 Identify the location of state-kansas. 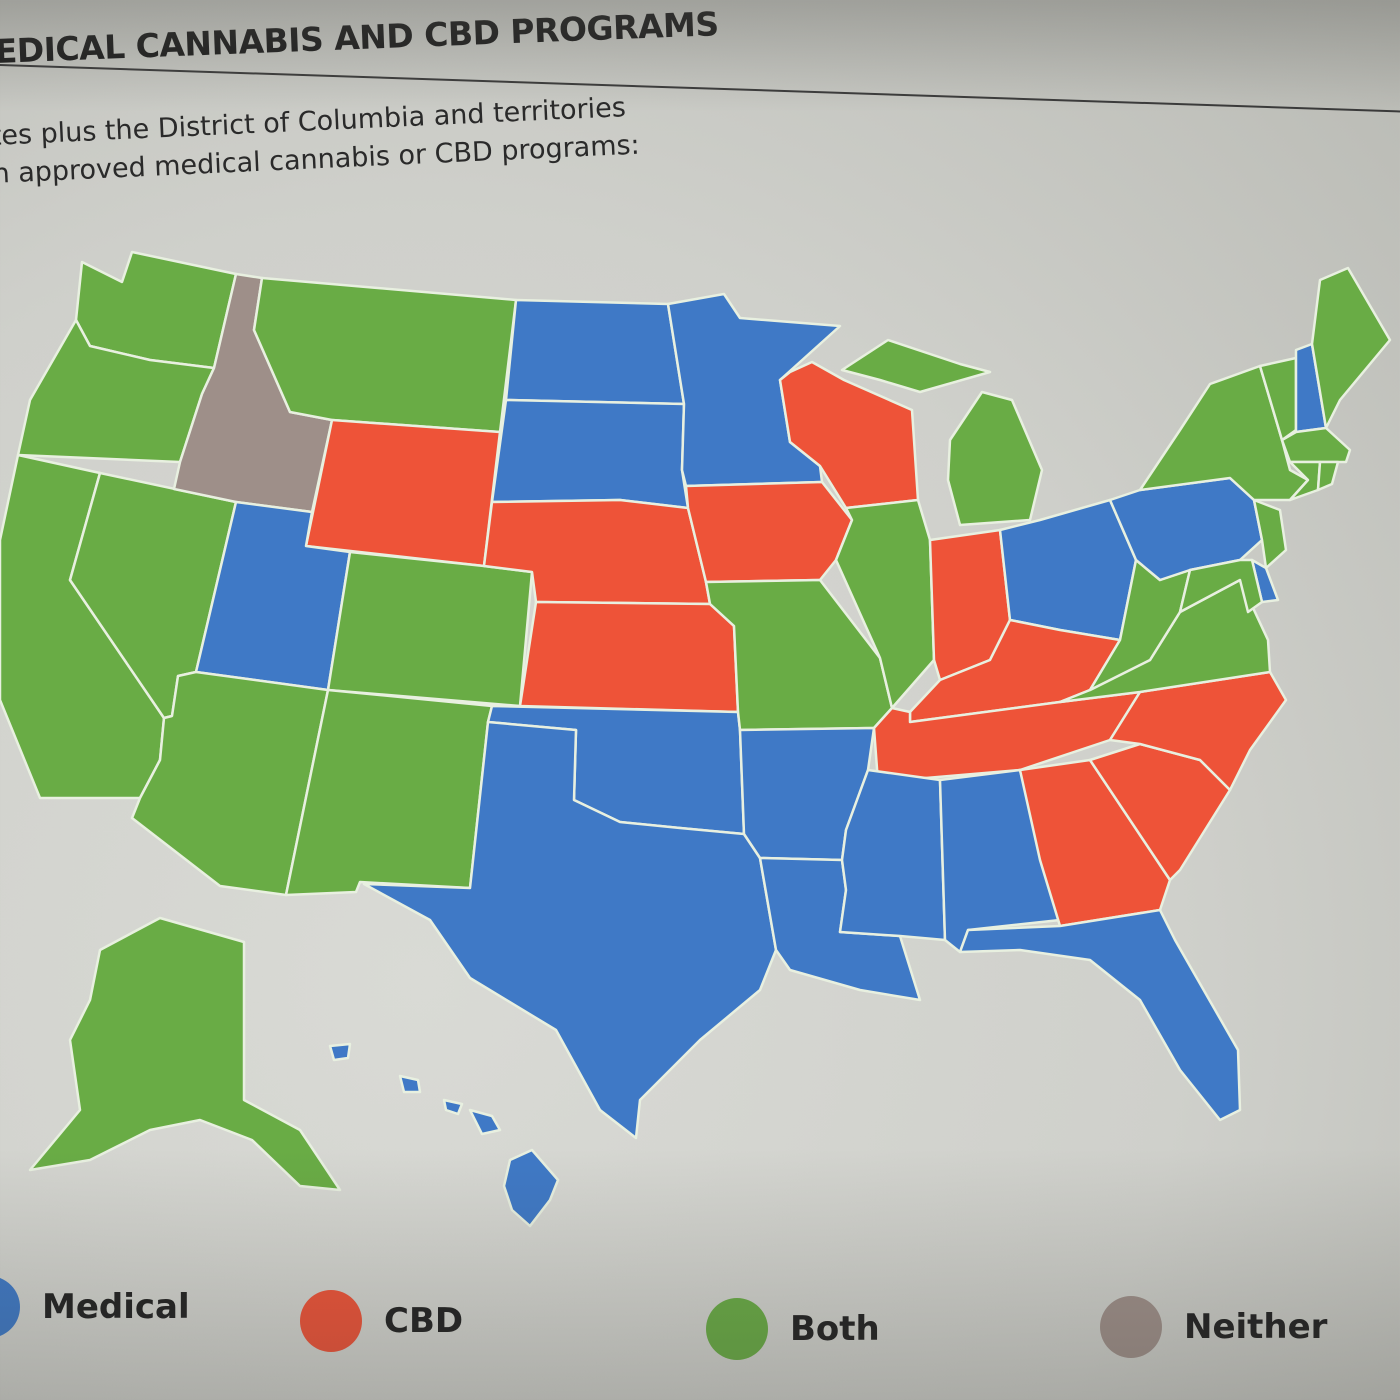
(629, 657).